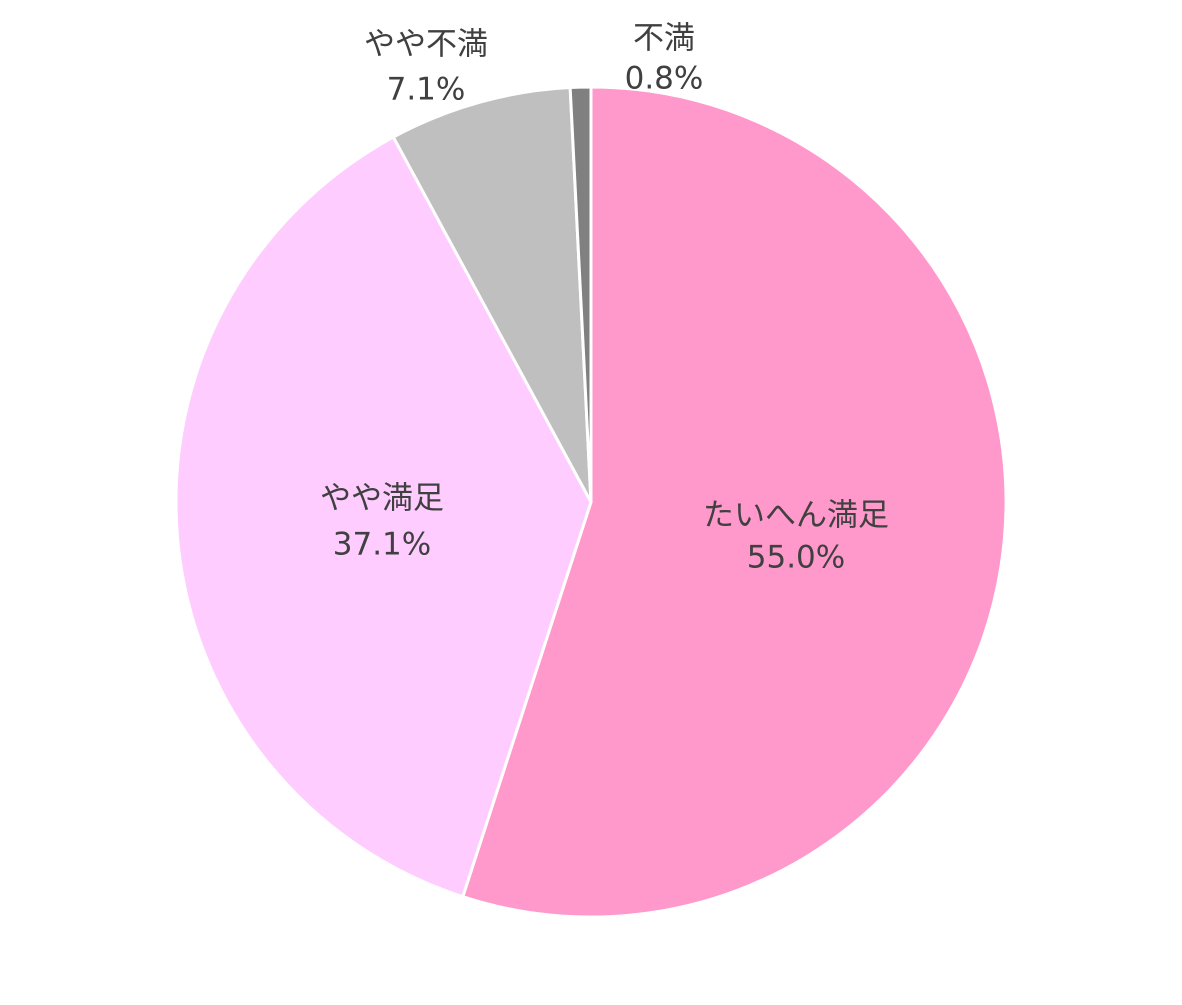 The height and width of the screenshot is (1005, 1182). Describe the element at coordinates (796, 516) in the screenshot. I see `slice-label-very-satisfied: たいへん満足` at that location.